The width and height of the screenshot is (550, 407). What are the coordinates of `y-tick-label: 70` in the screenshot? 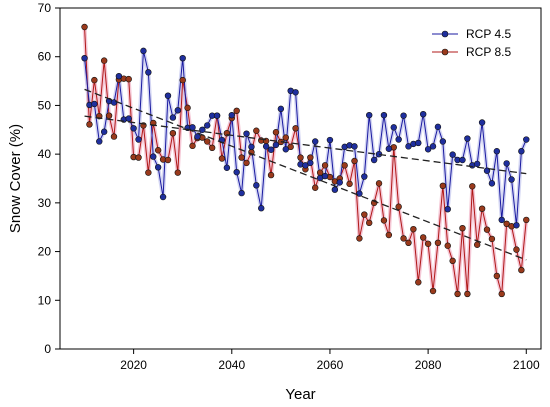 It's located at (45, 8).